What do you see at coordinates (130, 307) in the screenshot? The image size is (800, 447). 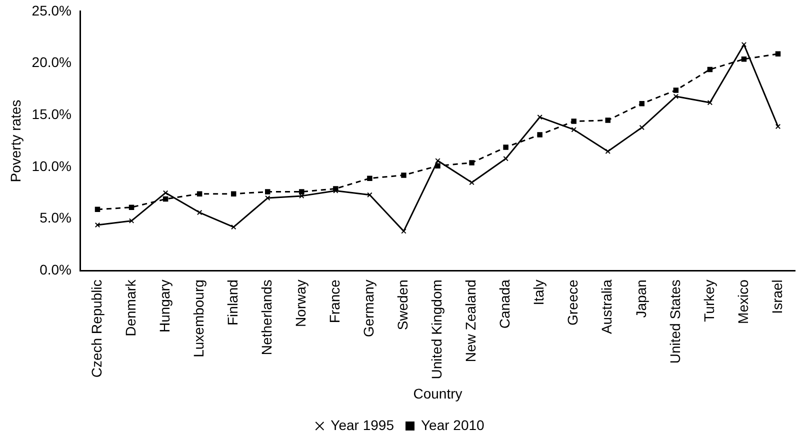 I see `x-tick-label: Denmark` at bounding box center [130, 307].